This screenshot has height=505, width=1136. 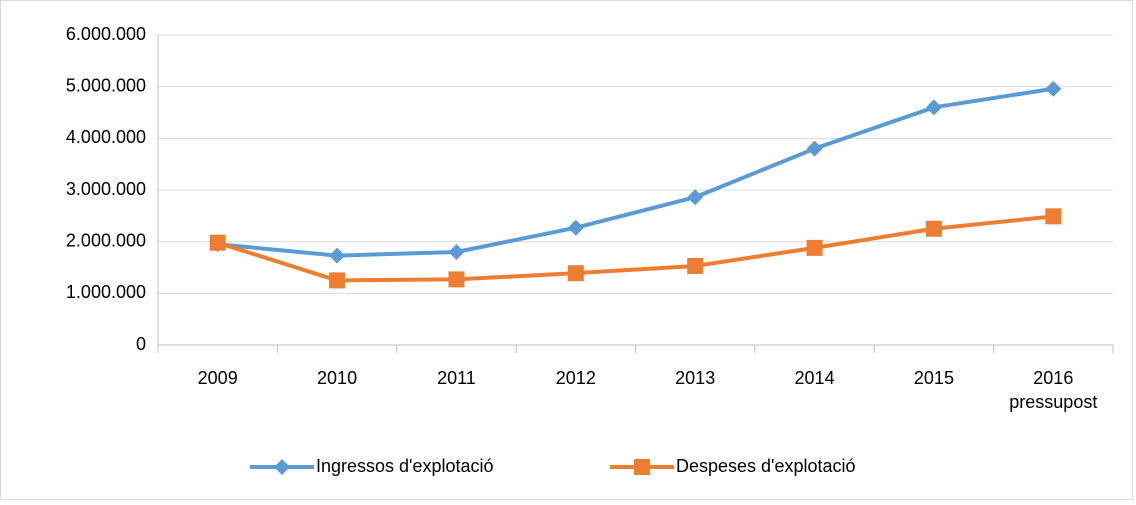 What do you see at coordinates (695, 378) in the screenshot?
I see `x-tick-label: 2013` at bounding box center [695, 378].